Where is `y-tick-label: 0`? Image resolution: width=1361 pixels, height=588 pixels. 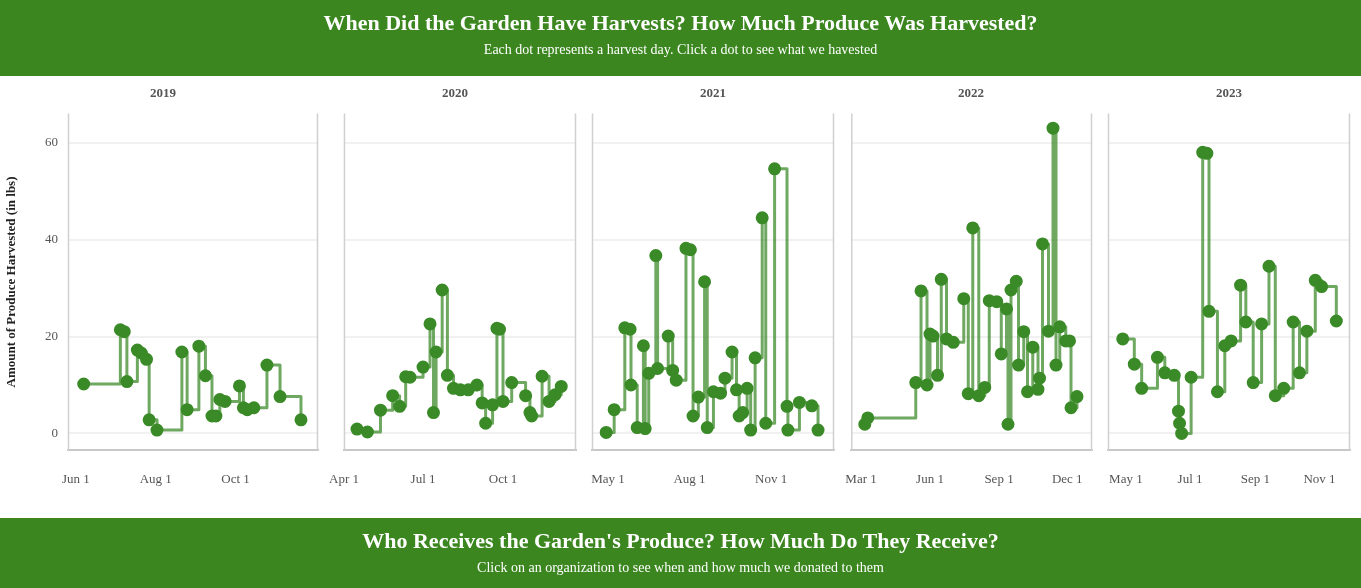 y-tick-label: 0 is located at coordinates (54, 432).